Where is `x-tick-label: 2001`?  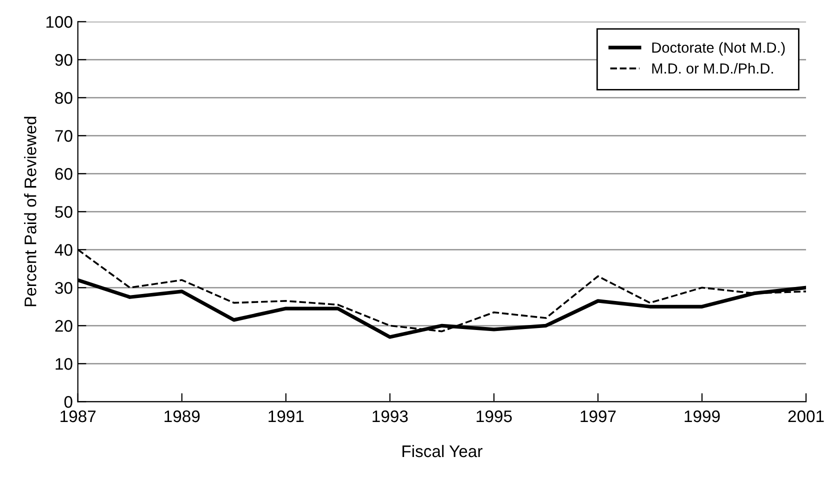
x-tick-label: 2001 is located at coordinates (806, 416).